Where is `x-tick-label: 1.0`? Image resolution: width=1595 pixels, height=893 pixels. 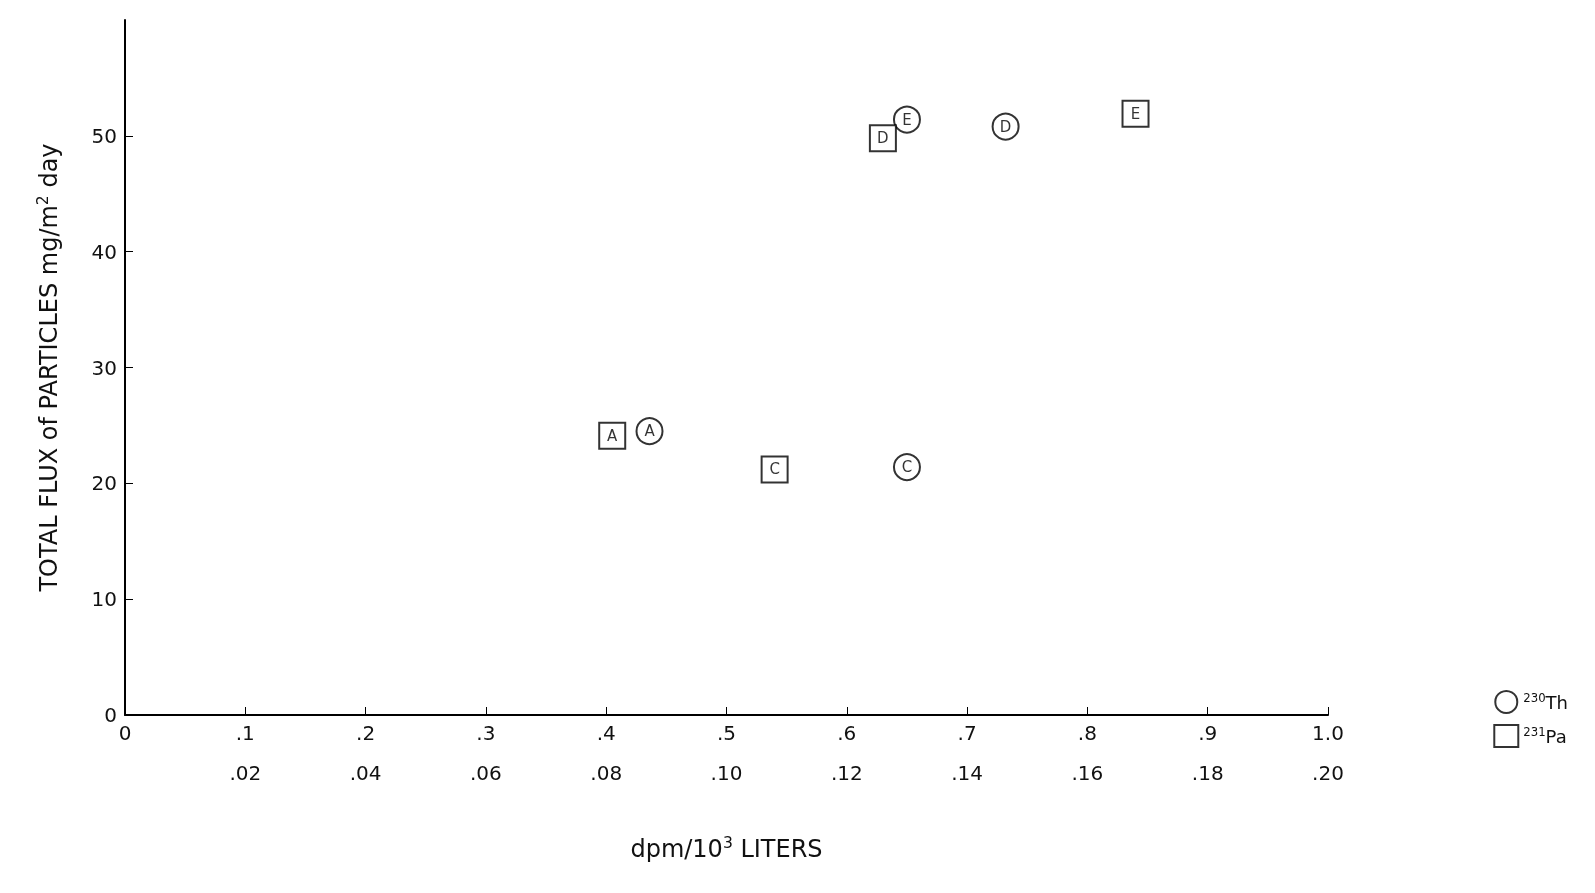
x-tick-label: 1.0 is located at coordinates (1328, 733).